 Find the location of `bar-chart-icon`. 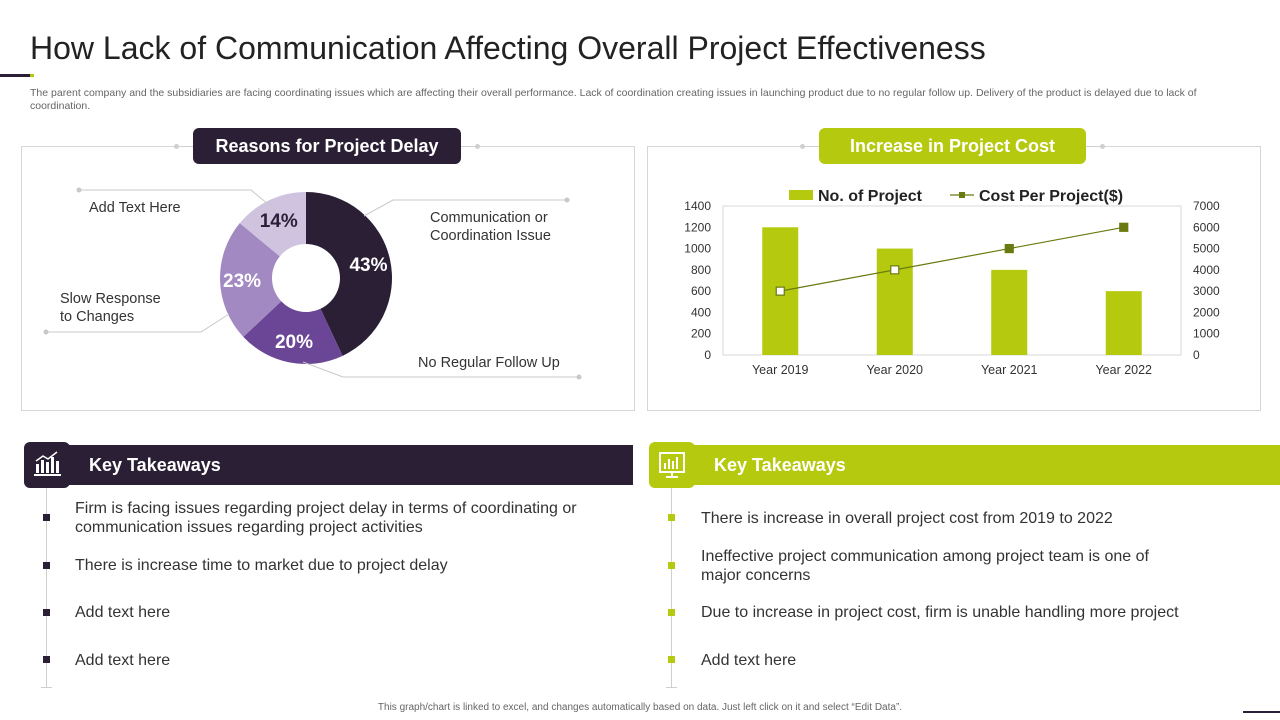

bar-chart-icon is located at coordinates (47, 463).